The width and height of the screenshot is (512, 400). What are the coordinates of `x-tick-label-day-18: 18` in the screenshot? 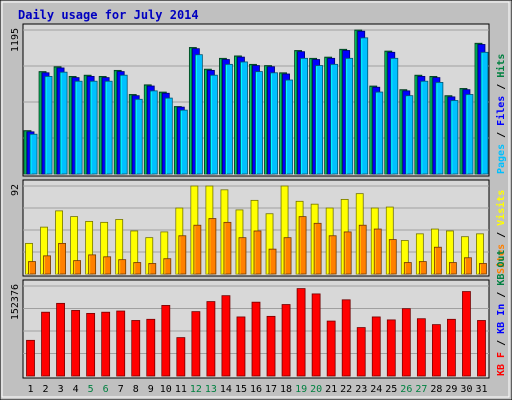 It's located at (286, 389).